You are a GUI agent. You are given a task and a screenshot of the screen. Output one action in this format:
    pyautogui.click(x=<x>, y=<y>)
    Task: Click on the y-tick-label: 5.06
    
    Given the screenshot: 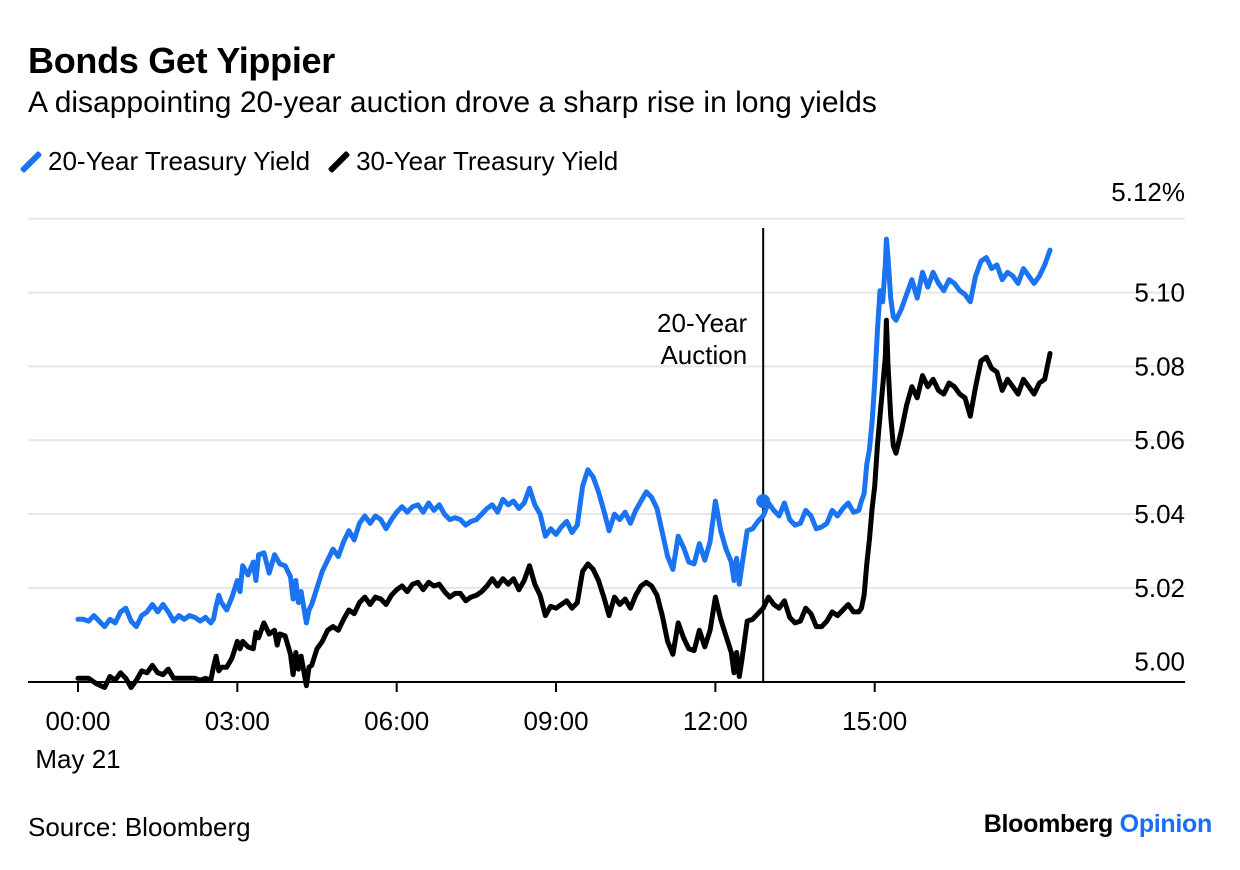 What is the action you would take?
    pyautogui.click(x=1159, y=440)
    